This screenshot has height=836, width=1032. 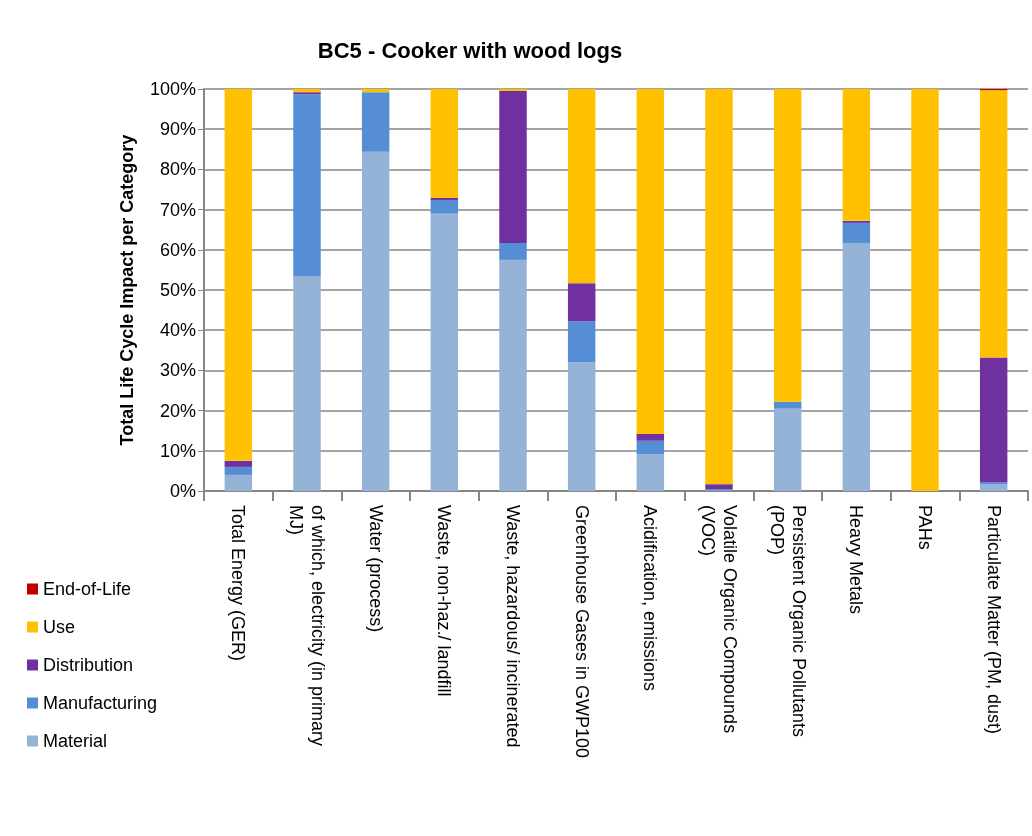 What do you see at coordinates (87, 589) in the screenshot?
I see `legend-label: End-of-Life` at bounding box center [87, 589].